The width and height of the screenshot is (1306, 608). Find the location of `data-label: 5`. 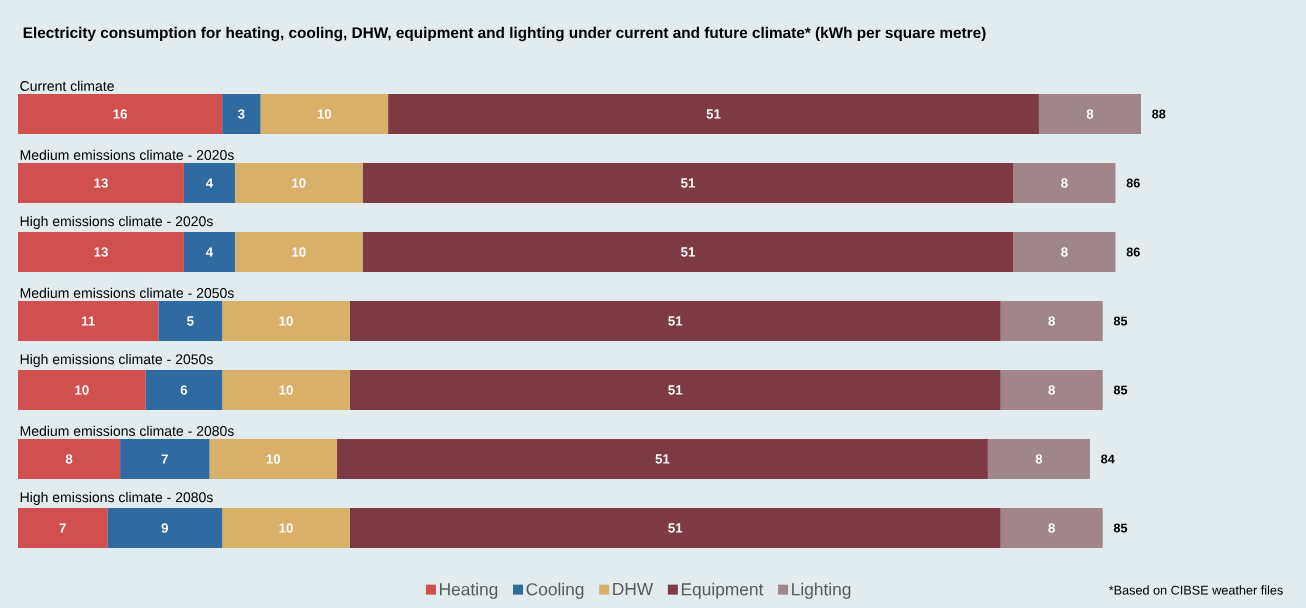

data-label: 5 is located at coordinates (190, 321).